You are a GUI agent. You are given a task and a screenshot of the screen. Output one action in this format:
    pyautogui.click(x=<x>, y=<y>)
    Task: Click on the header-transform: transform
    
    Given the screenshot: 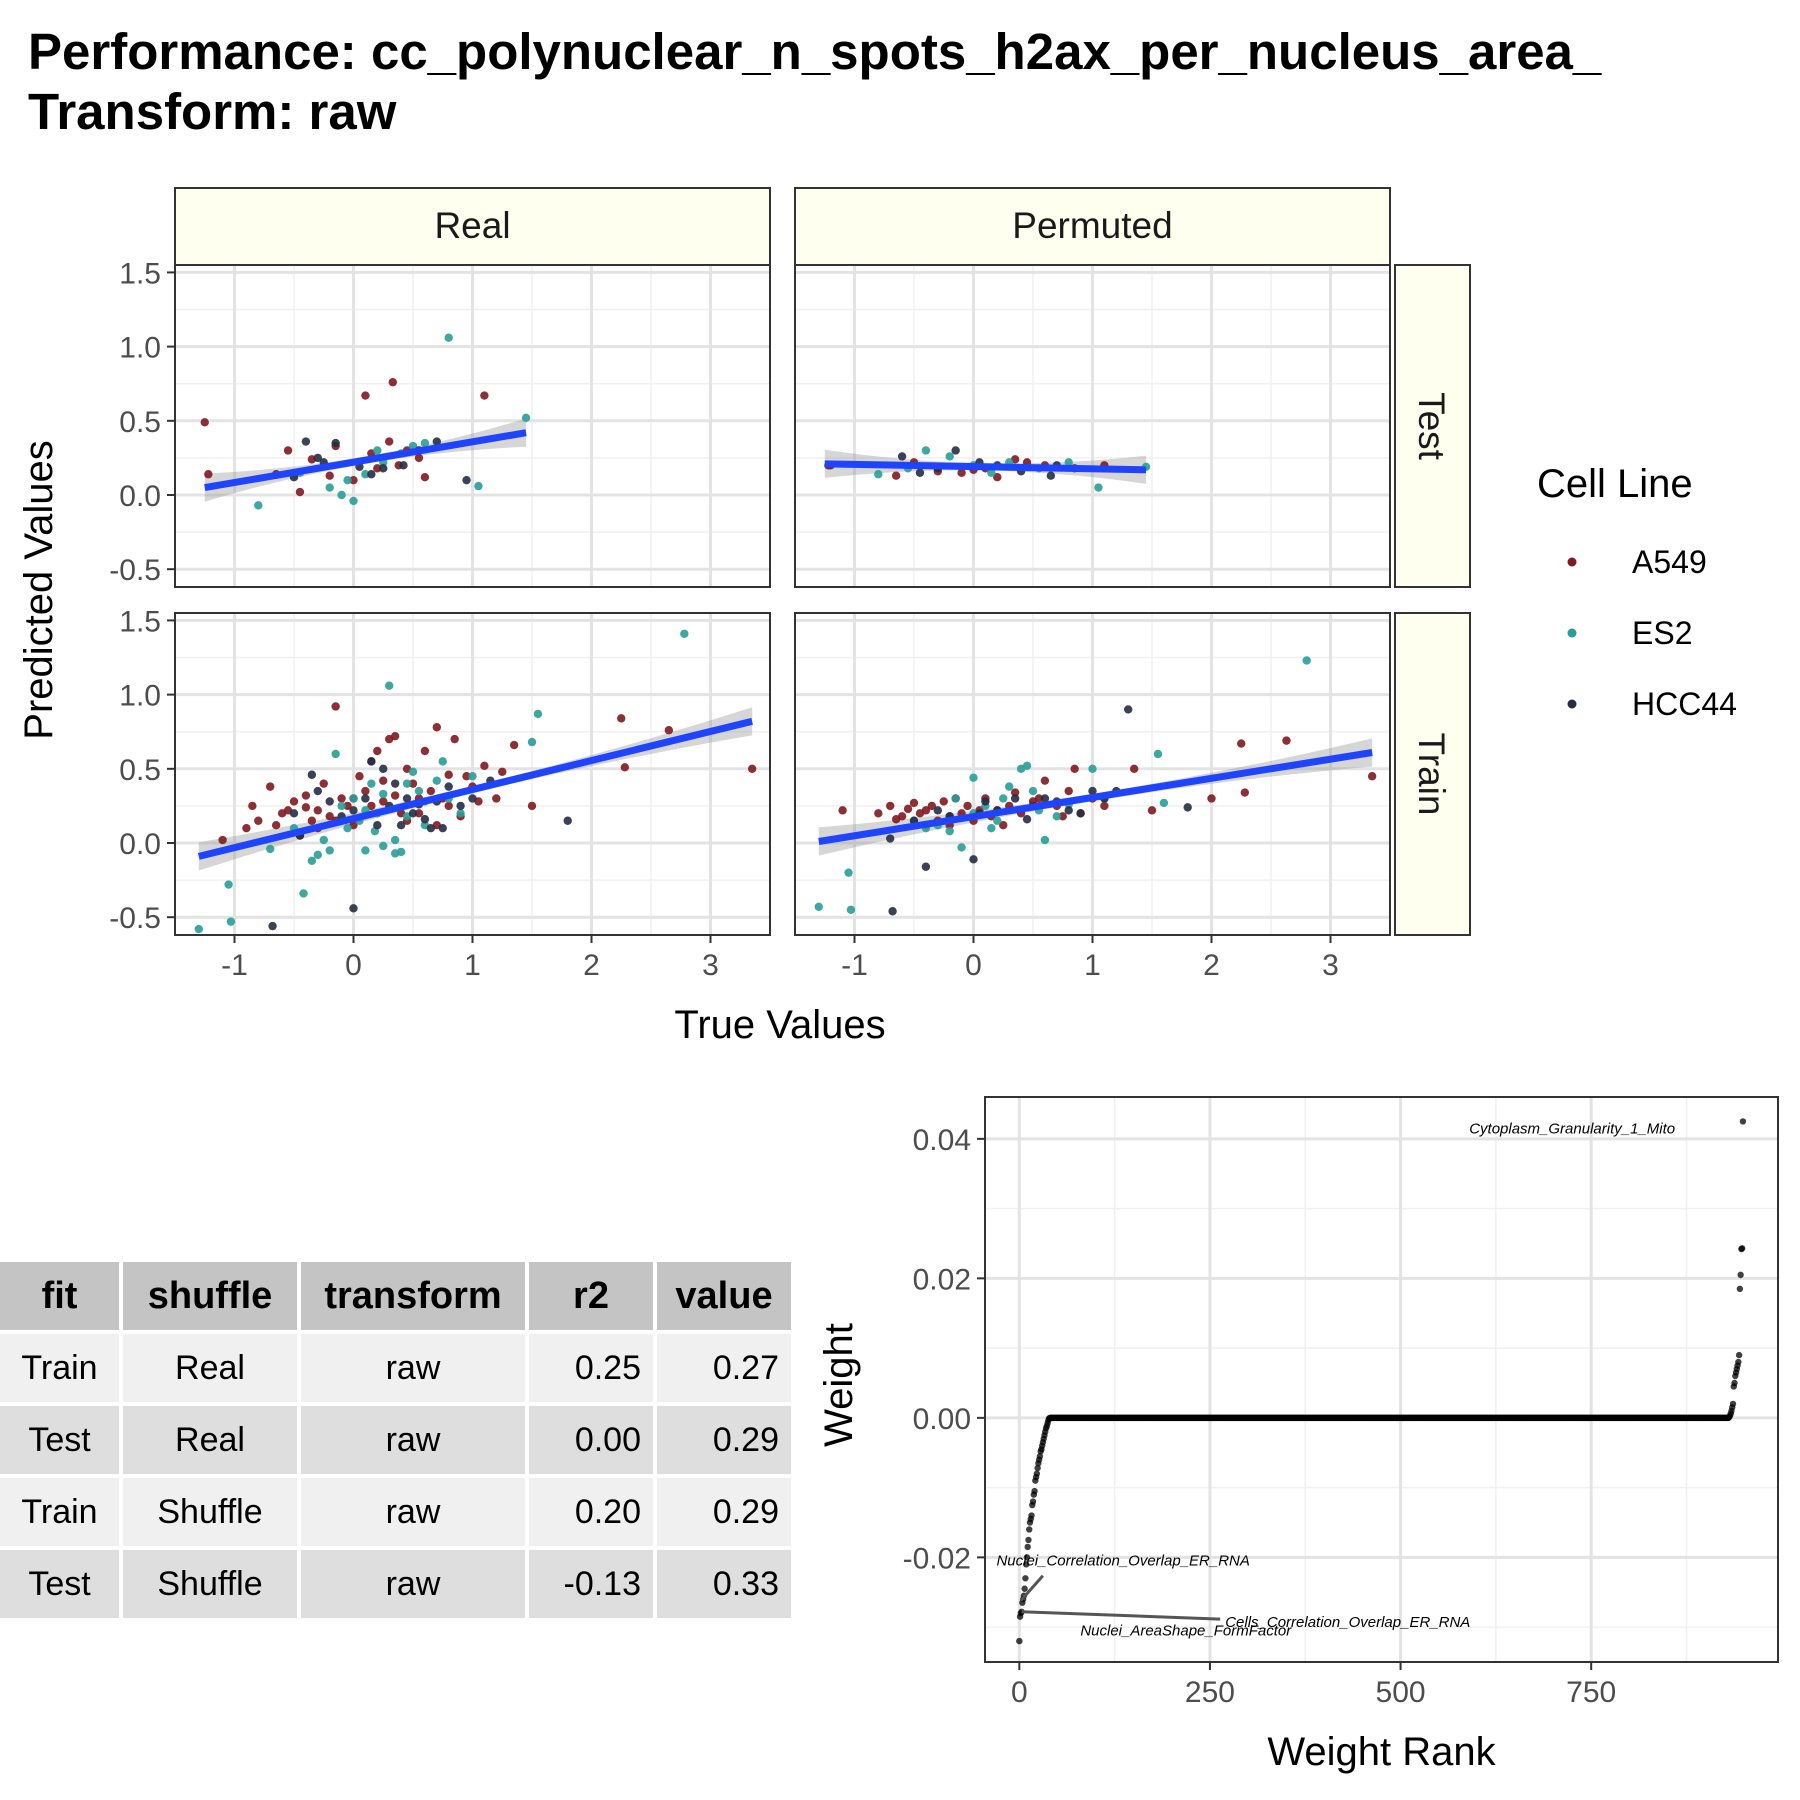 What is the action you would take?
    pyautogui.click(x=413, y=1296)
    